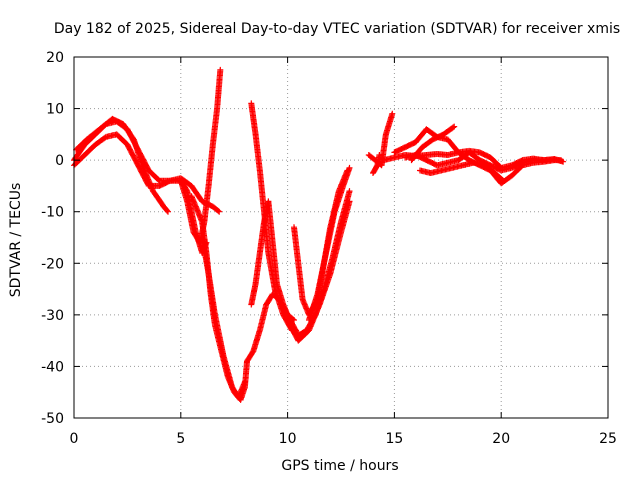  I want to click on x-tick-label: 0, so click(74, 439).